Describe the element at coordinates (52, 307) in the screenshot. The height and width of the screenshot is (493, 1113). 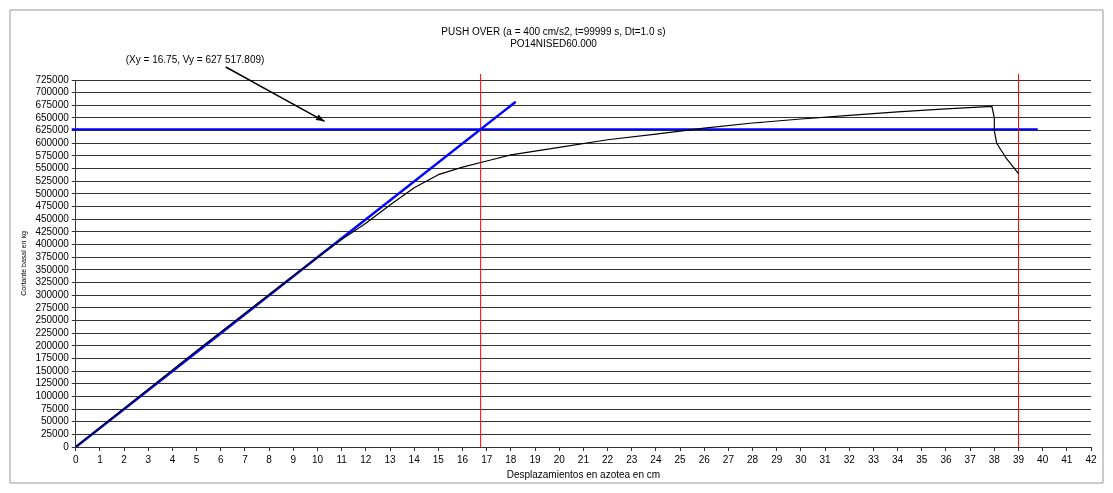
I see `y-tick-label: 275000` at that location.